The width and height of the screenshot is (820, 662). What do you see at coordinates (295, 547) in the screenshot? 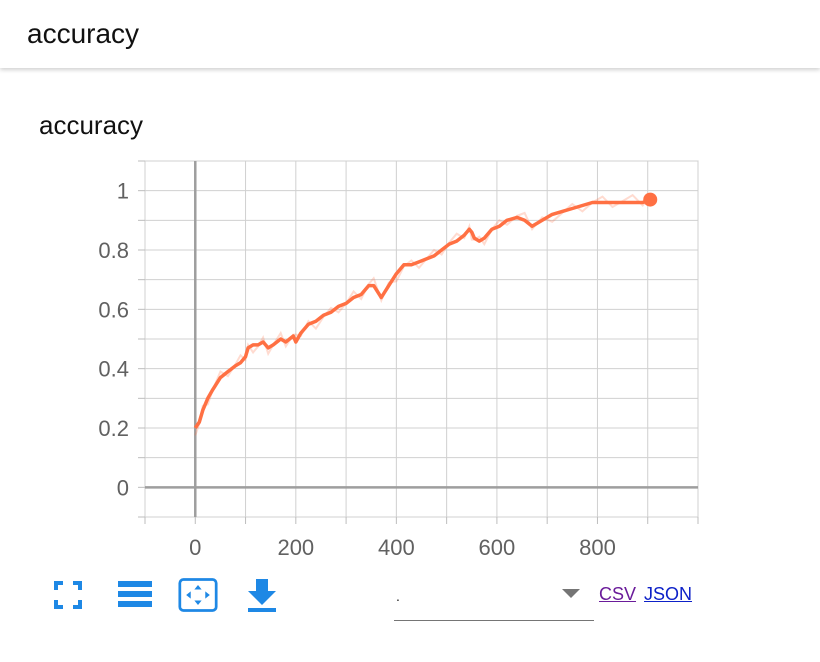
I see `x-tick-label: 200` at bounding box center [295, 547].